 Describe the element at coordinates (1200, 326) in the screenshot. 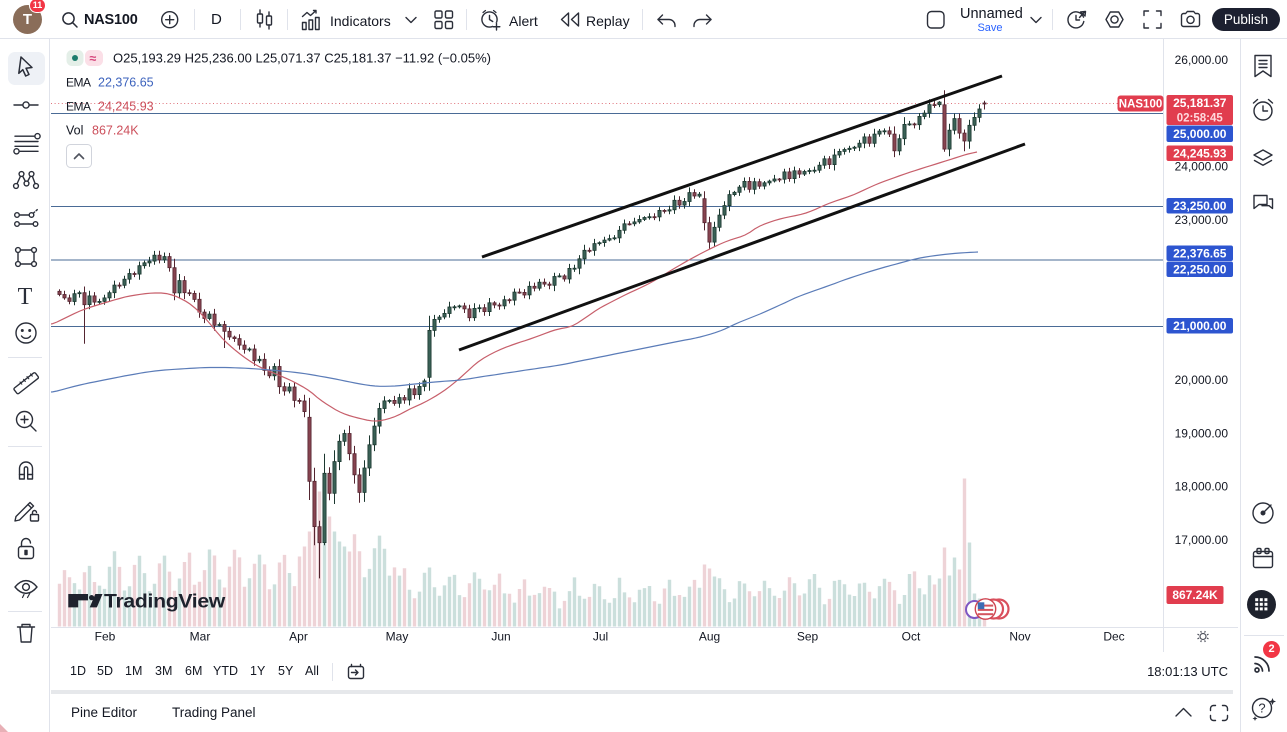

I see `svg-text: 21,000.00` at that location.